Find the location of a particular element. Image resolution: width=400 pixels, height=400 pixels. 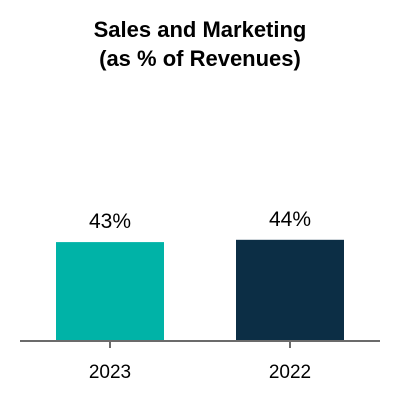

bar-2022 is located at coordinates (290, 290).